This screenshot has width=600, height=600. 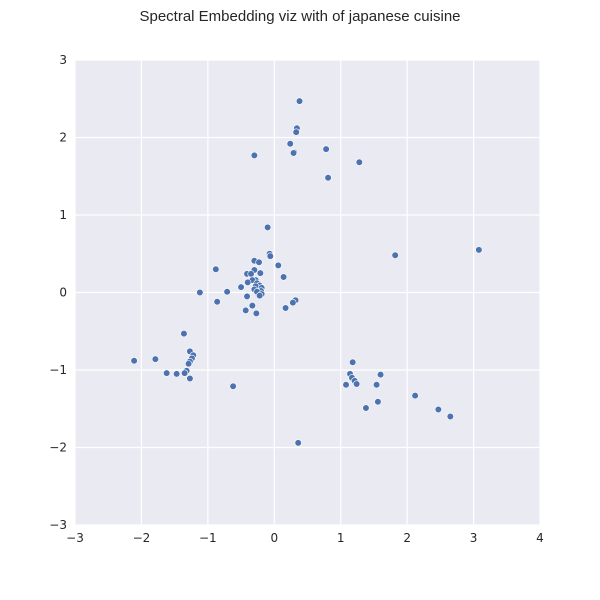 I want to click on y-tick-label: −1, so click(x=58, y=370).